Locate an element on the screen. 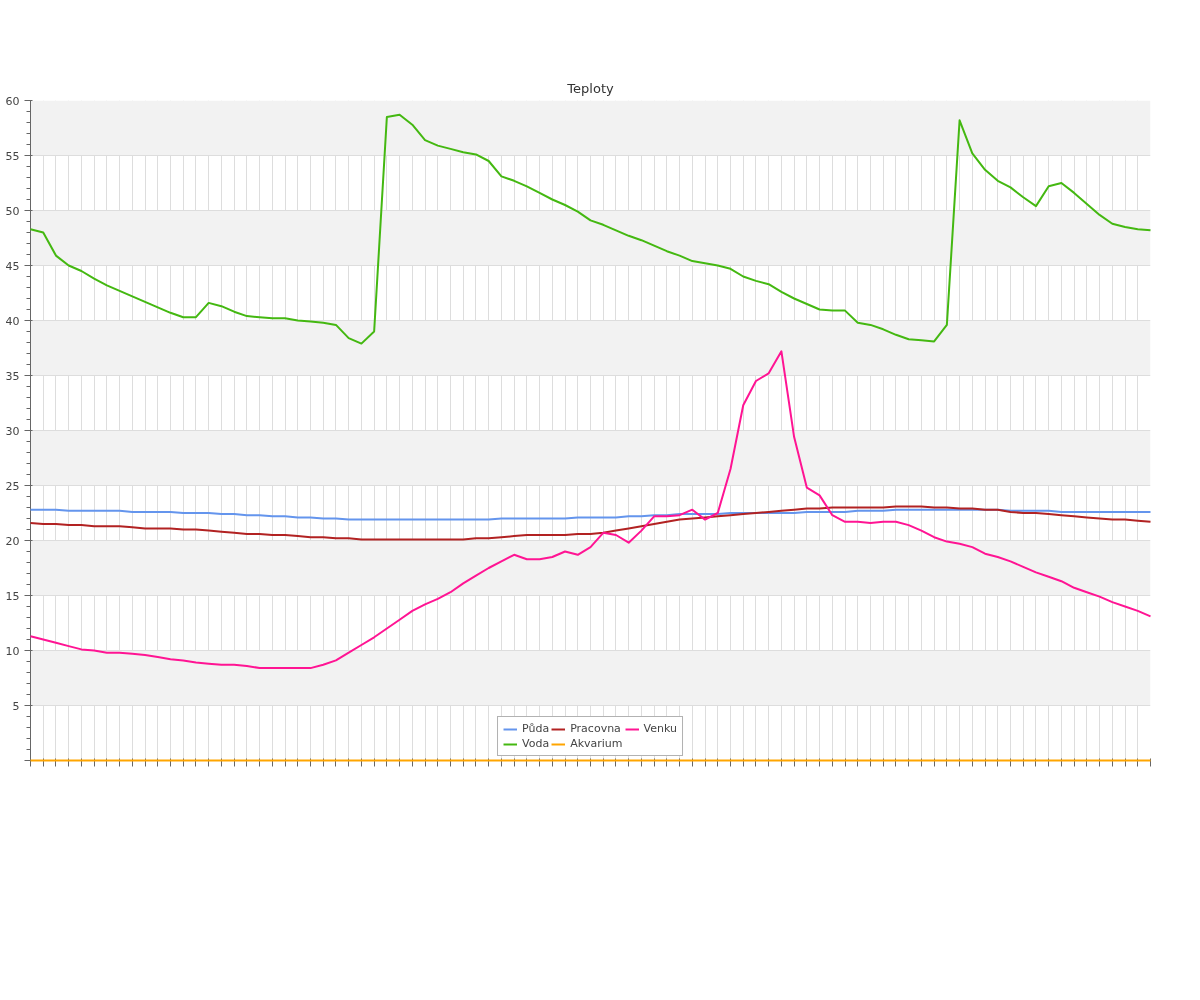 This screenshot has width=1200, height=1000. y-tick-label: 15 is located at coordinates (12, 596).